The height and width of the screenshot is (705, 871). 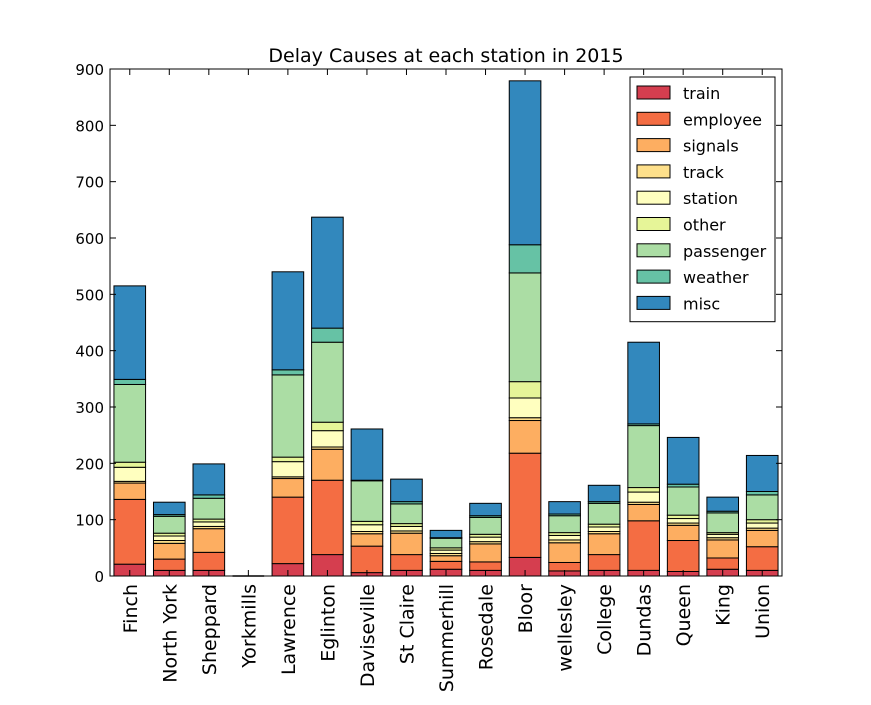 What do you see at coordinates (605, 619) in the screenshot?
I see `x-tick-label: College` at bounding box center [605, 619].